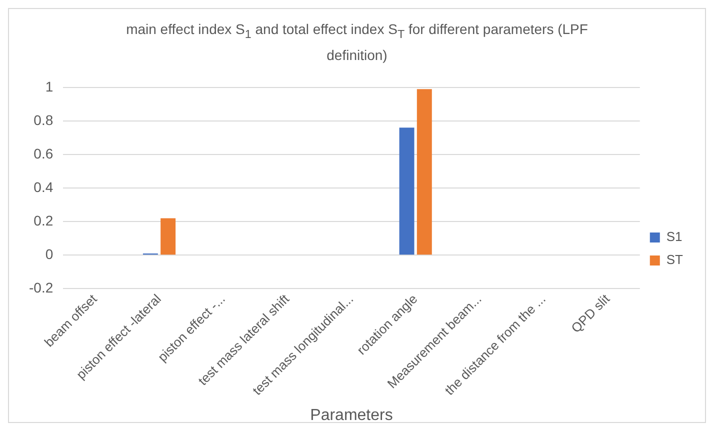  I want to click on y-tick-label: 0.8, so click(44, 120).